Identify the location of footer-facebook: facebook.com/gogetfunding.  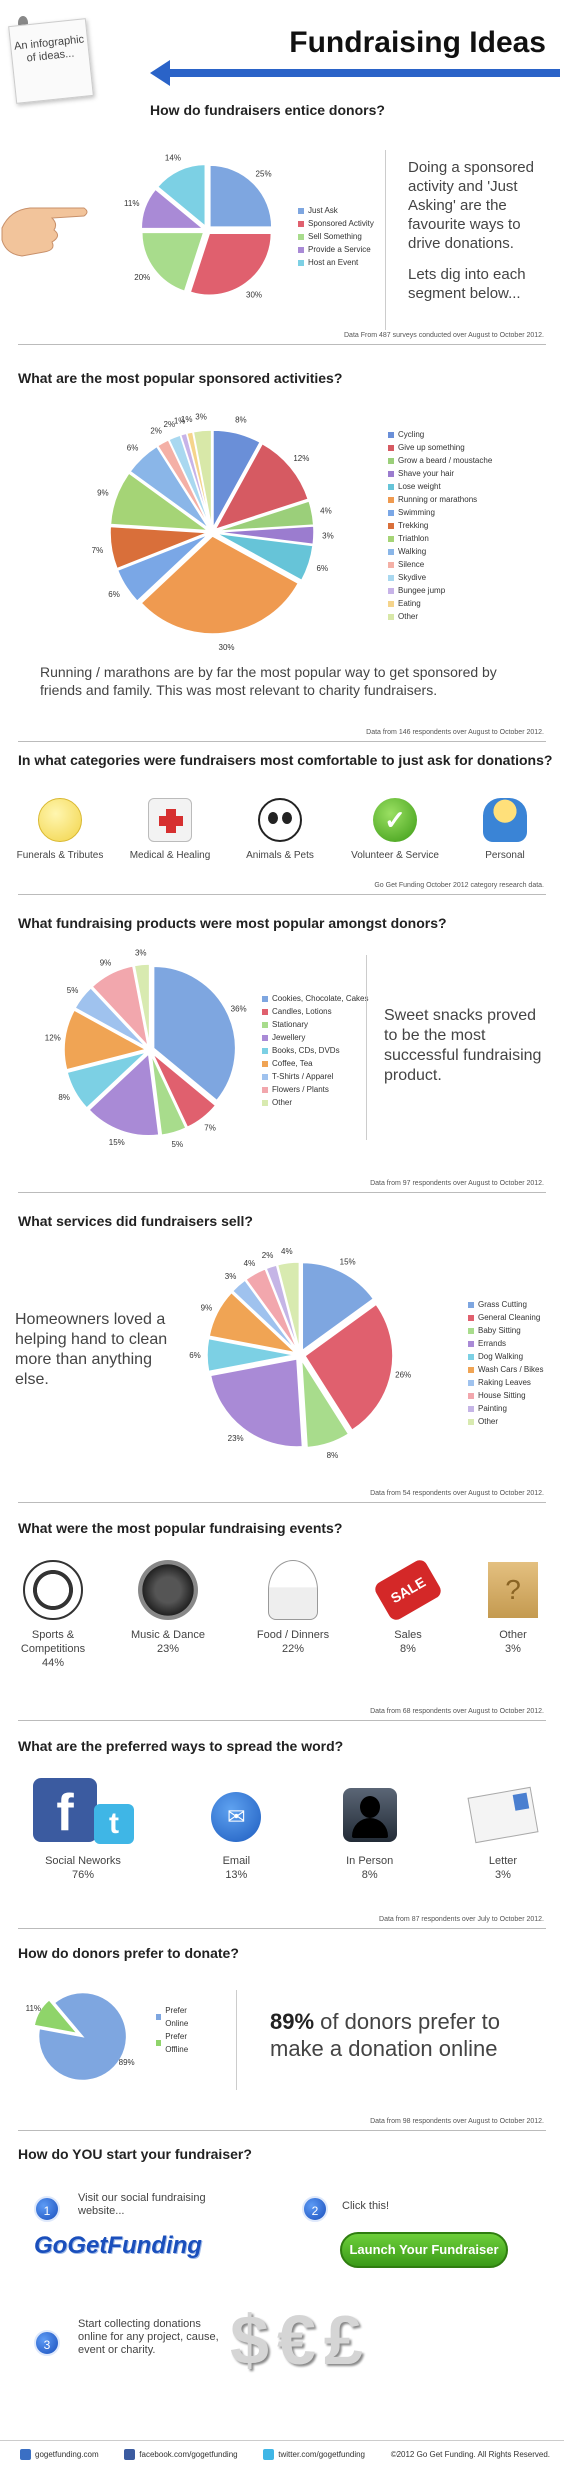
(181, 2454).